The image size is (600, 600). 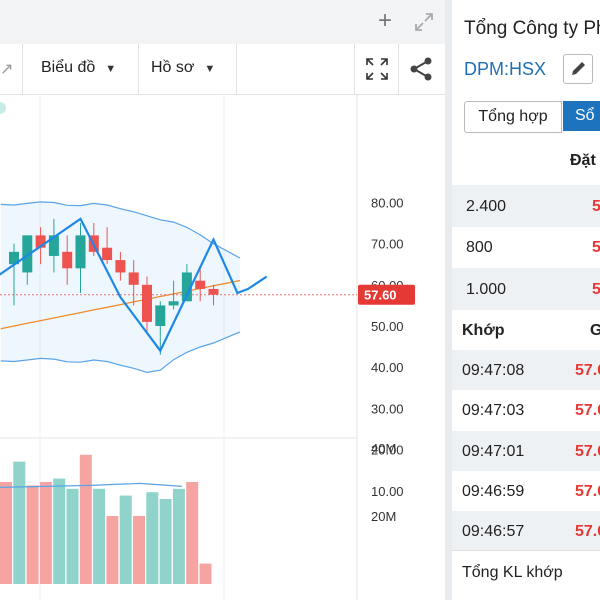 I want to click on bollinger-upper-line, so click(x=120, y=230).